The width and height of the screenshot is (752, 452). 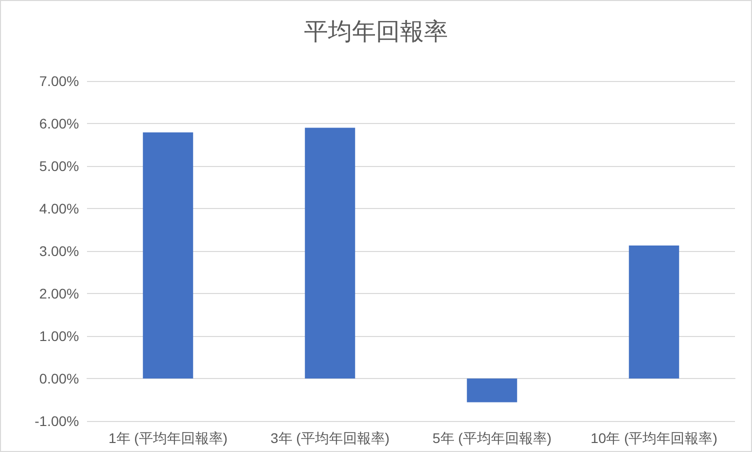 What do you see at coordinates (59, 294) in the screenshot?
I see `y-tick-label: 2.00%` at bounding box center [59, 294].